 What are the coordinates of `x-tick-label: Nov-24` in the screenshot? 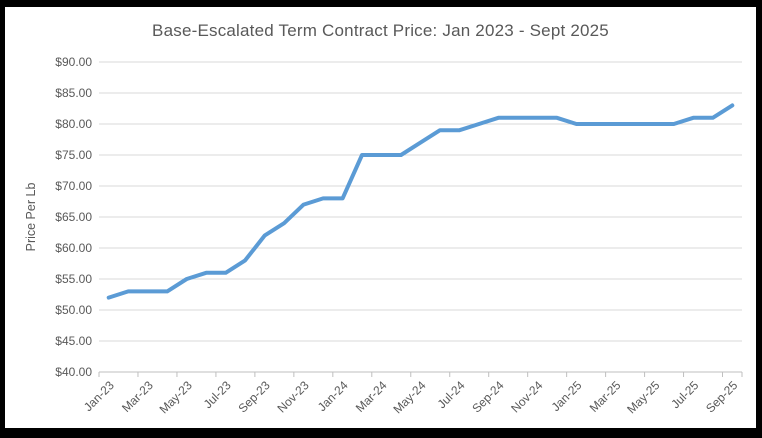 It's located at (526, 396).